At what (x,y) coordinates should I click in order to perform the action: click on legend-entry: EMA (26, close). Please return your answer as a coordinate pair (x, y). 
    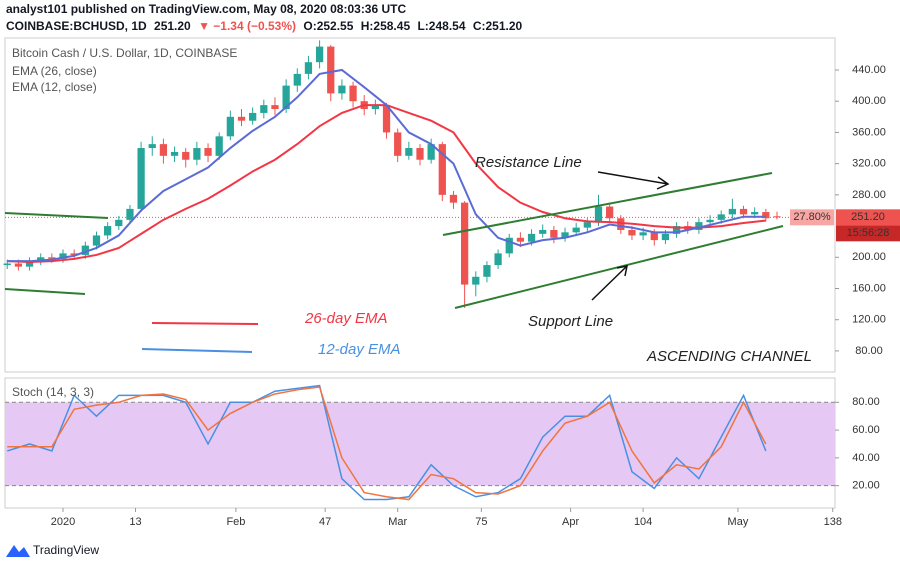
    Looking at the image, I should click on (54, 71).